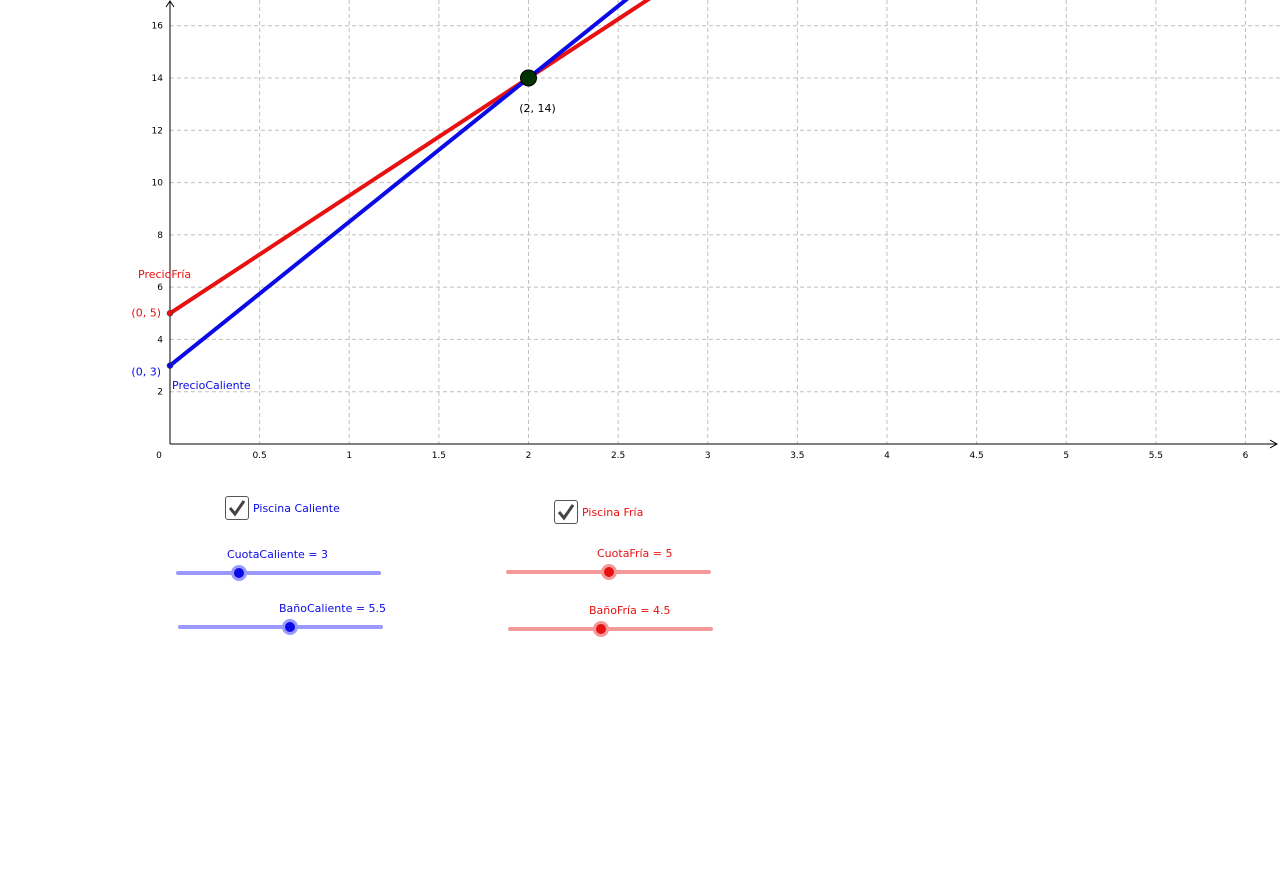 This screenshot has height=887, width=1280. Describe the element at coordinates (259, 456) in the screenshot. I see `x-tick-label: 0.5` at that location.